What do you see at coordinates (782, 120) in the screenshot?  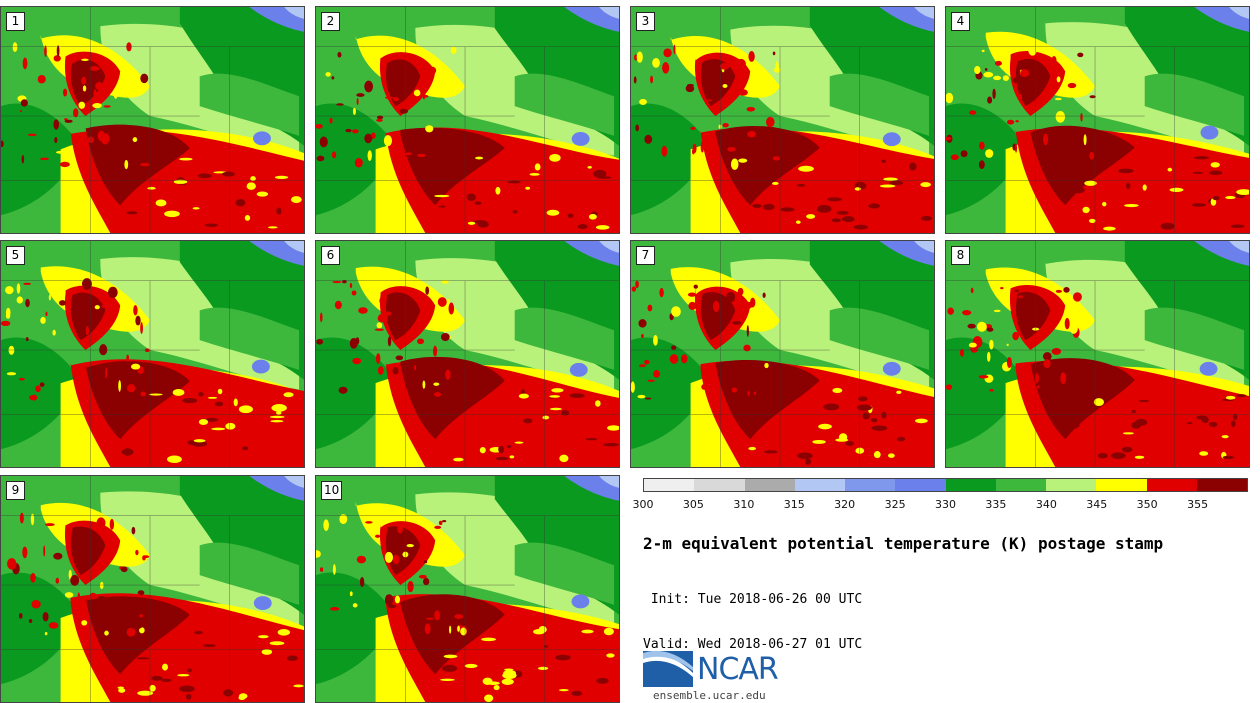 I see `stamp-panel-3: 3` at bounding box center [782, 120].